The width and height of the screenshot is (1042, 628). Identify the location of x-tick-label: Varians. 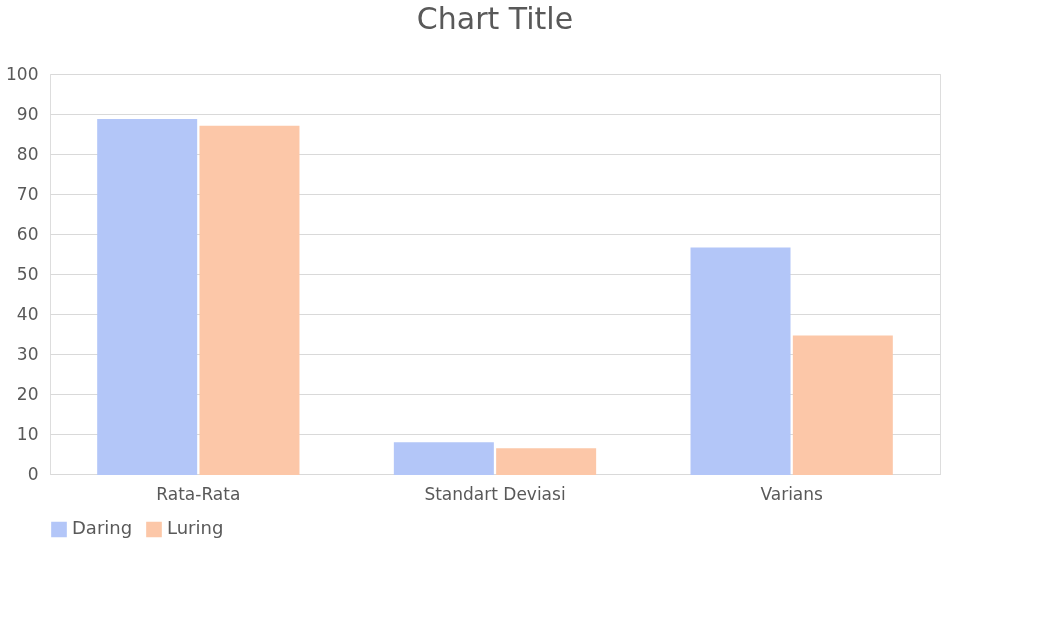
(792, 493).